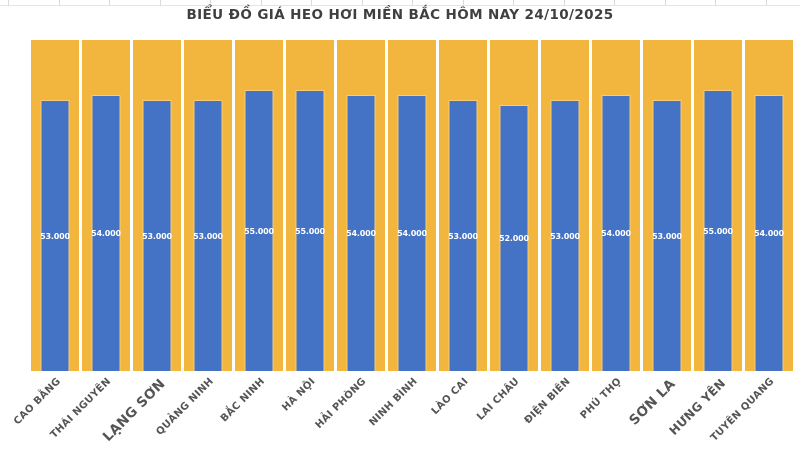 The width and height of the screenshot is (800, 459). I want to click on category-column: 52.000, so click(514, 205).